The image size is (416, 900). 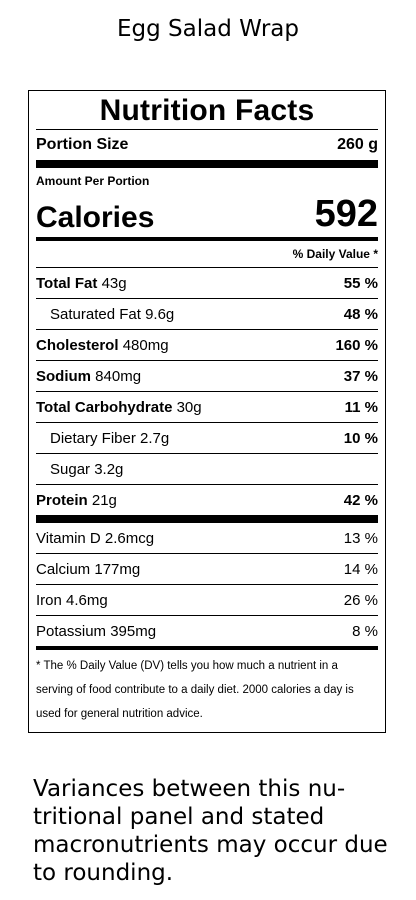 I want to click on calories-label: Calories, so click(x=95, y=217).